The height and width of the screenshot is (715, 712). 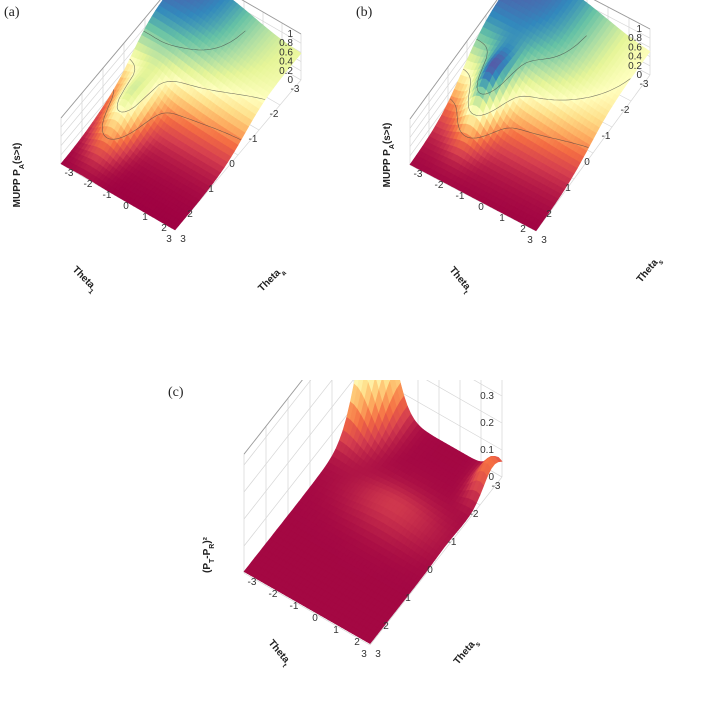 I want to click on y-axis-title: Thetaa, so click(x=271, y=280).